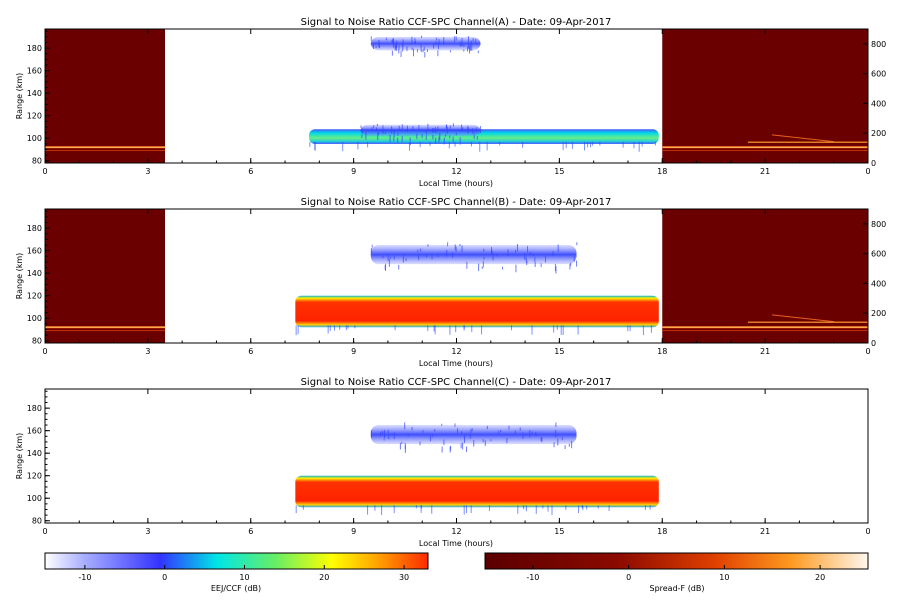 The width and height of the screenshot is (900, 600). I want to click on colorbar-tick-label: 10, so click(724, 577).